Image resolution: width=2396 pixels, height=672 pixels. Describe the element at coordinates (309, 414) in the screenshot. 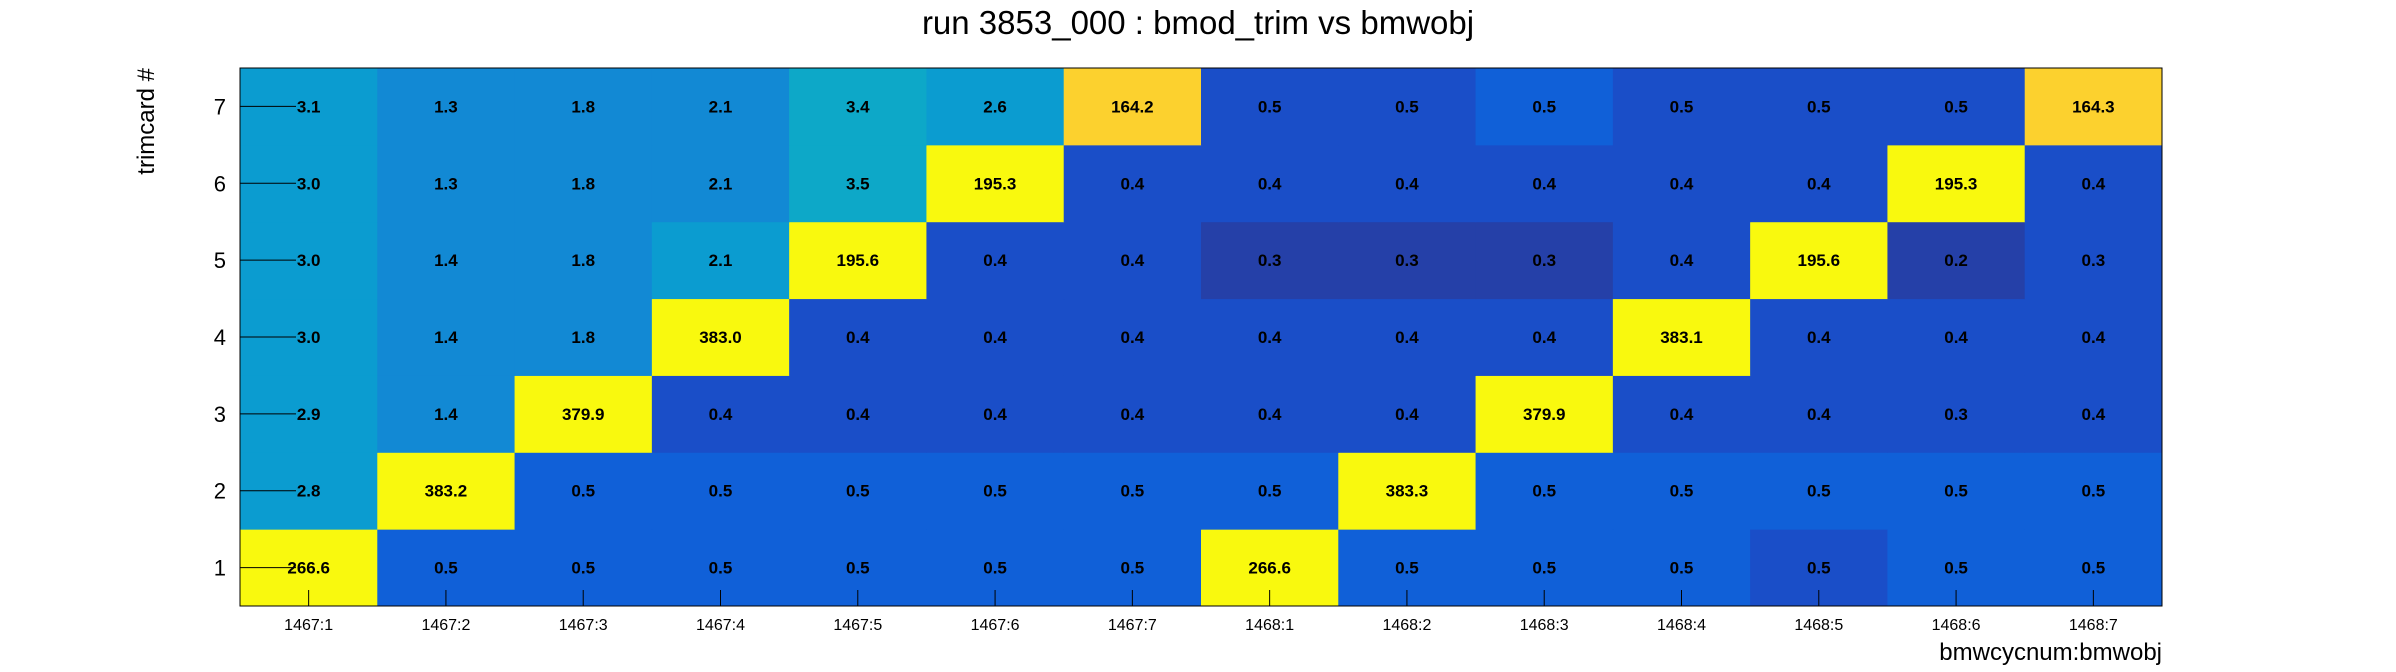

I see `cell-value-label: 2.9` at that location.